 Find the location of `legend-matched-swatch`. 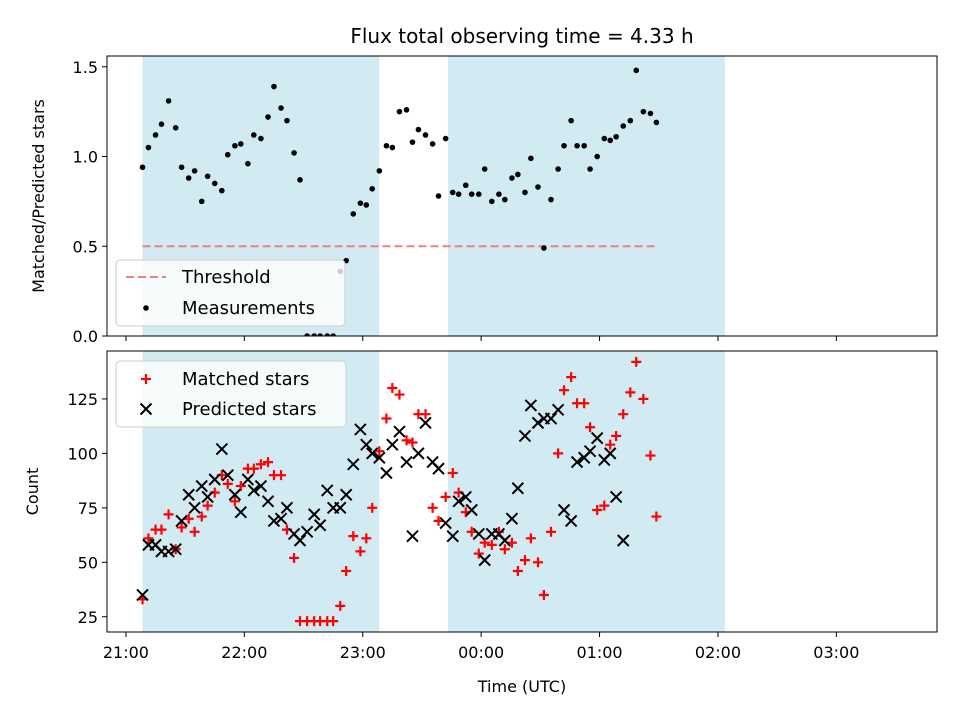

legend-matched-swatch is located at coordinates (146, 379).